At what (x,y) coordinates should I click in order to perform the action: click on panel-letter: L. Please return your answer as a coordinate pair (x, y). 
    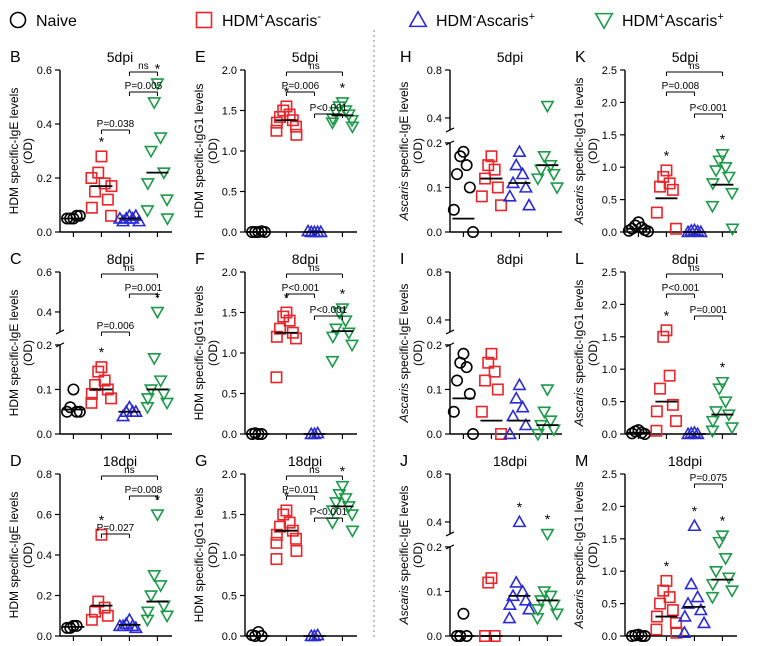
    Looking at the image, I should click on (579, 259).